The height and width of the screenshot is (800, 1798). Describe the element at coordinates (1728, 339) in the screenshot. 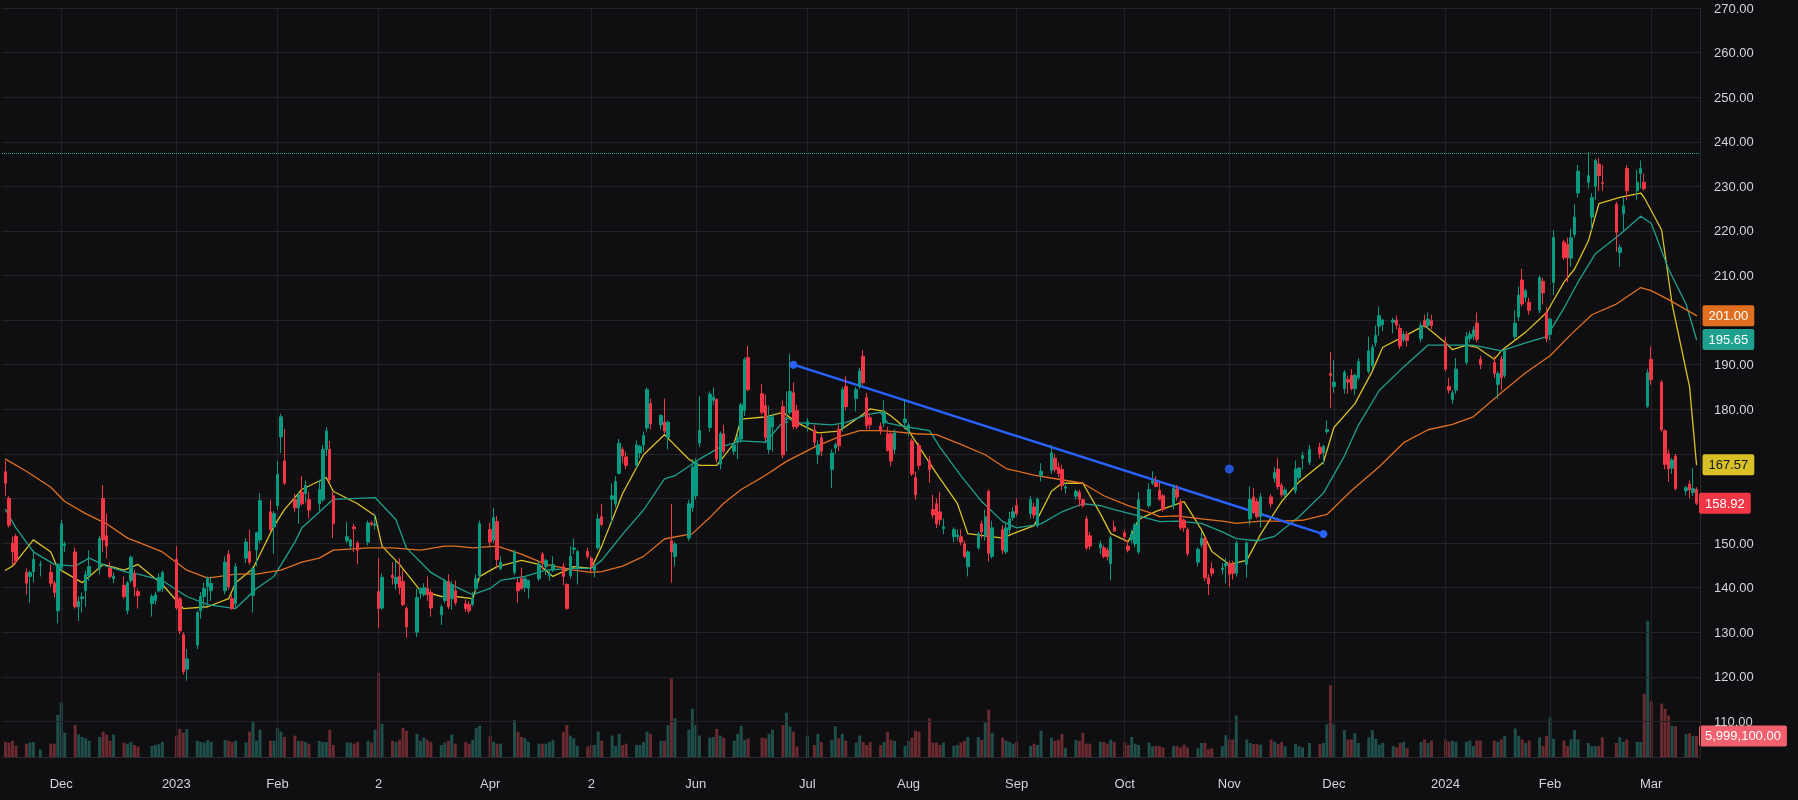

I see `data-label: 195.65` at that location.